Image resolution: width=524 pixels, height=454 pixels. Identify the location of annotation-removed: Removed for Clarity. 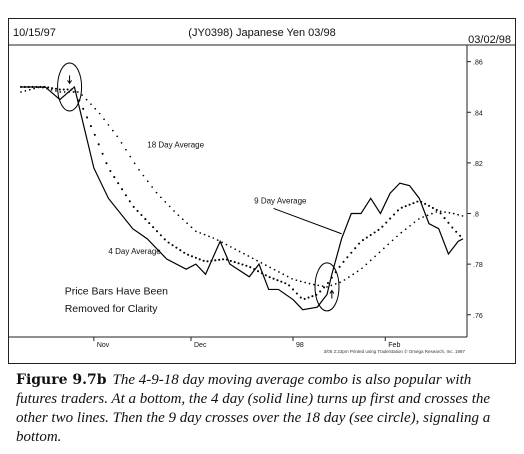
(112, 309).